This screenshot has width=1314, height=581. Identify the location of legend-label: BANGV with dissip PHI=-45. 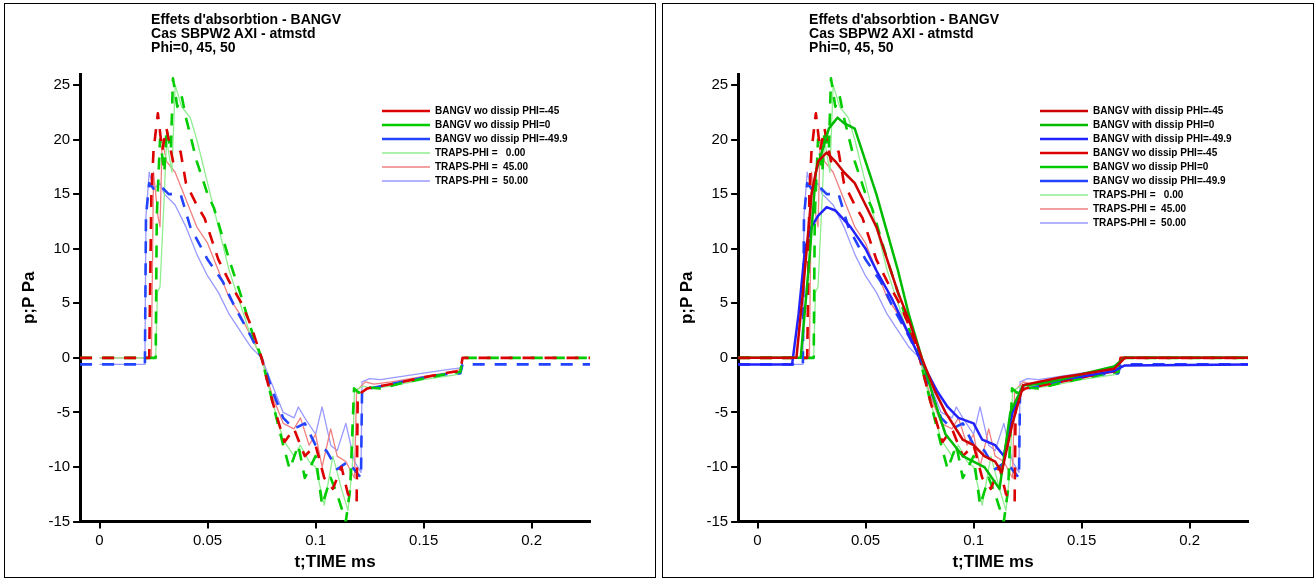
(1158, 110).